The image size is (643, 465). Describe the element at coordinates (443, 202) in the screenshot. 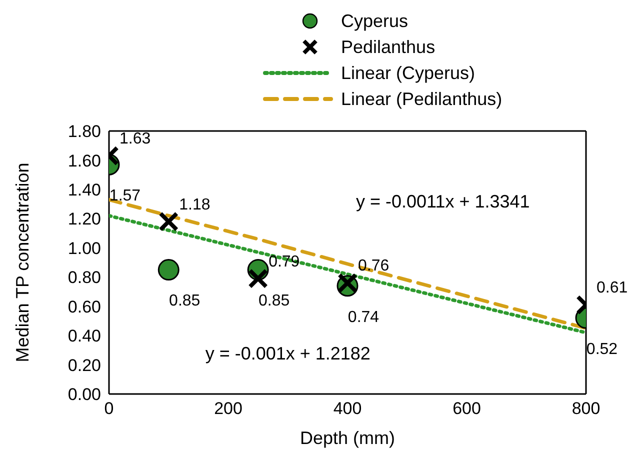

I see `annotation: y = -0.0011x + 1.3341` at that location.